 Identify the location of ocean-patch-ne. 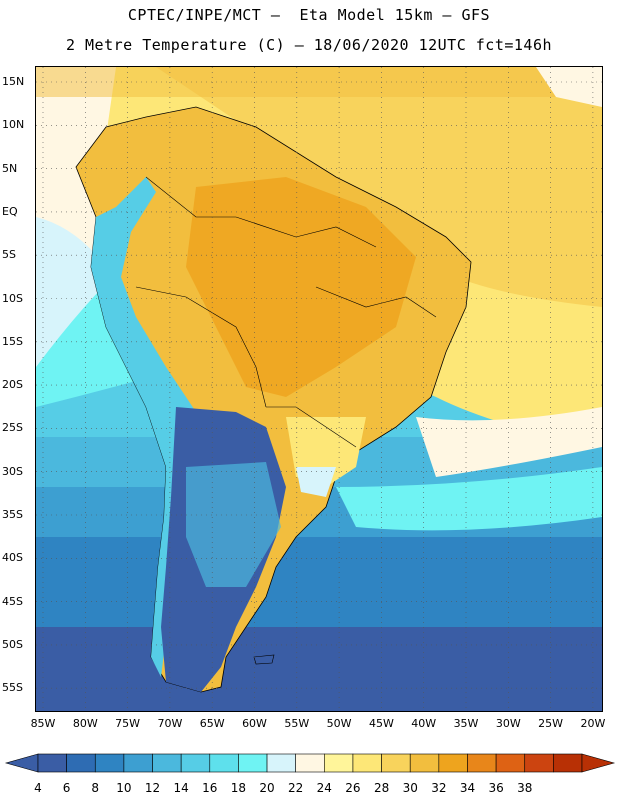
(569, 87).